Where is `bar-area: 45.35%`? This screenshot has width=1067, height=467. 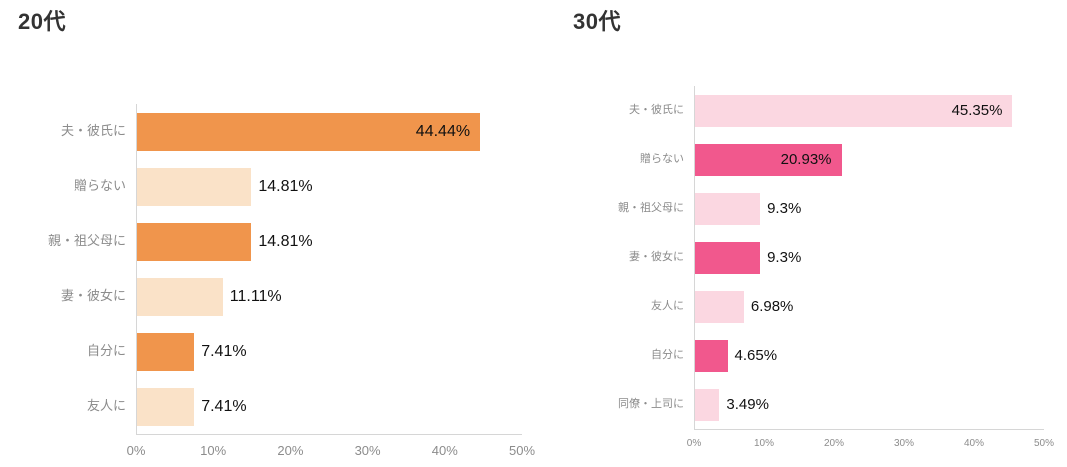
bar-area: 45.35% is located at coordinates (869, 110).